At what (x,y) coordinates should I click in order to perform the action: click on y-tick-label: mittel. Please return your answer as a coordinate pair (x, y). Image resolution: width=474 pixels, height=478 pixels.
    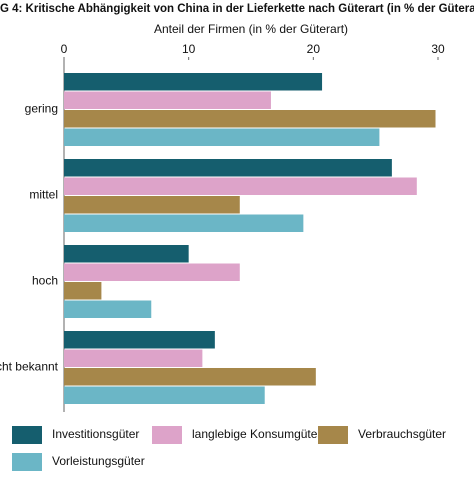
    Looking at the image, I should click on (43, 195).